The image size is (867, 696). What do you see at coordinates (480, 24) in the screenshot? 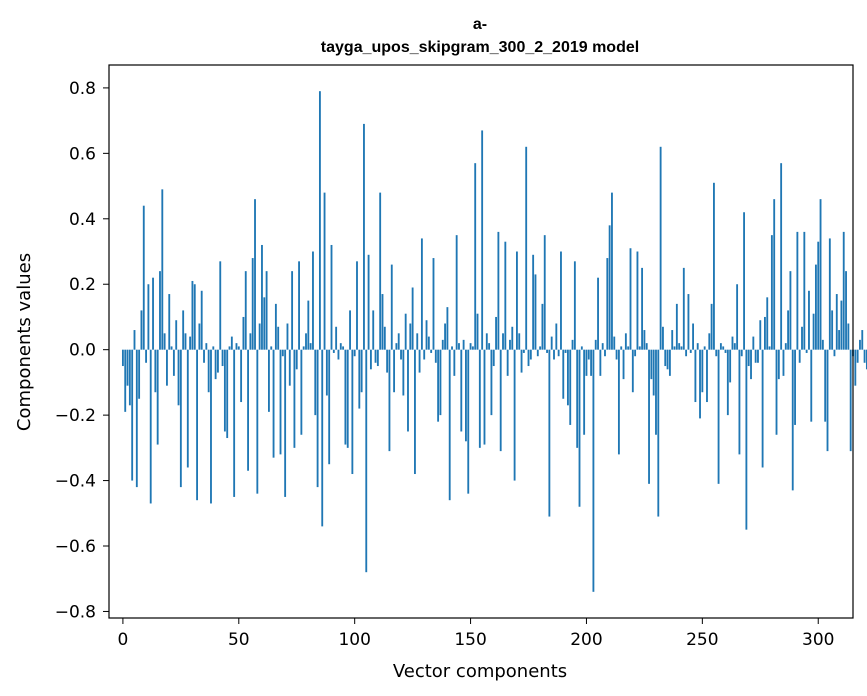
I see `chart-title-line-1: a-` at bounding box center [480, 24].